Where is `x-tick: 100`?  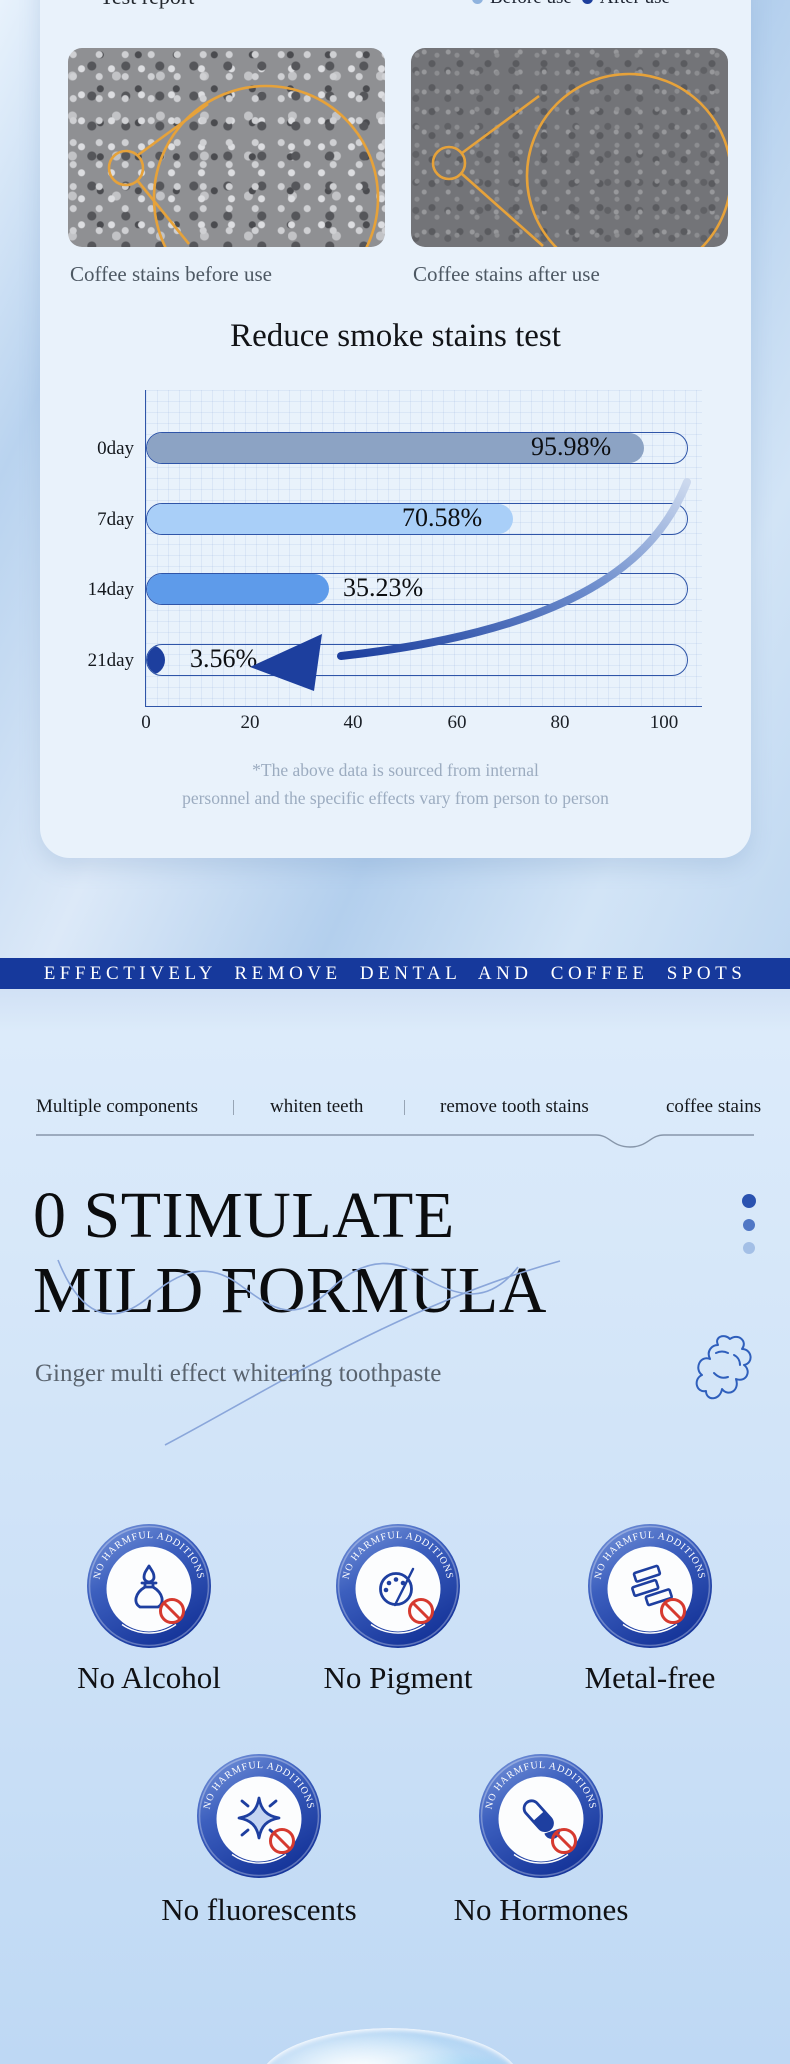
x-tick: 100 is located at coordinates (664, 722).